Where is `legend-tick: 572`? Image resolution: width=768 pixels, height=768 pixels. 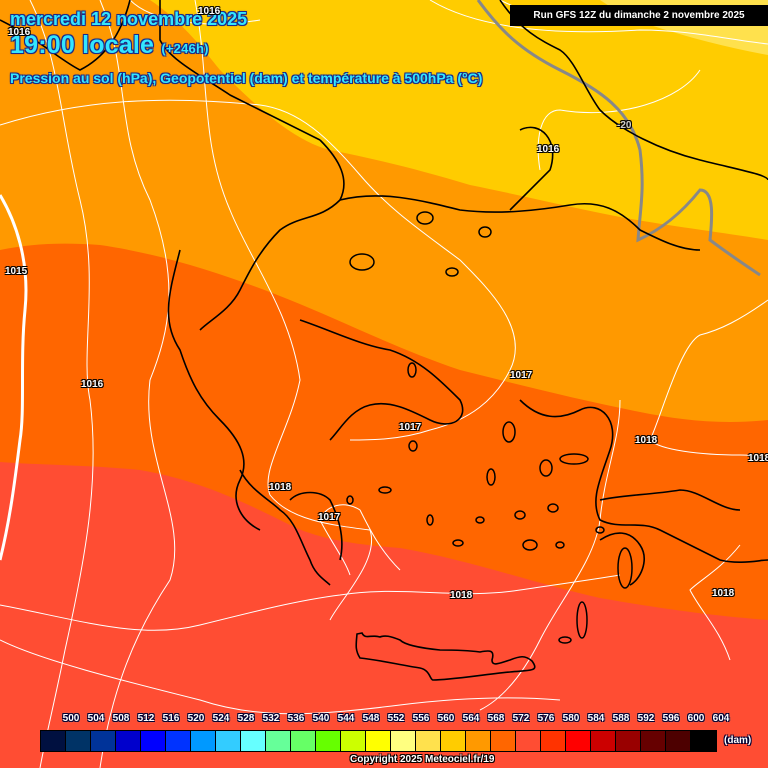 legend-tick: 572 is located at coordinates (521, 718).